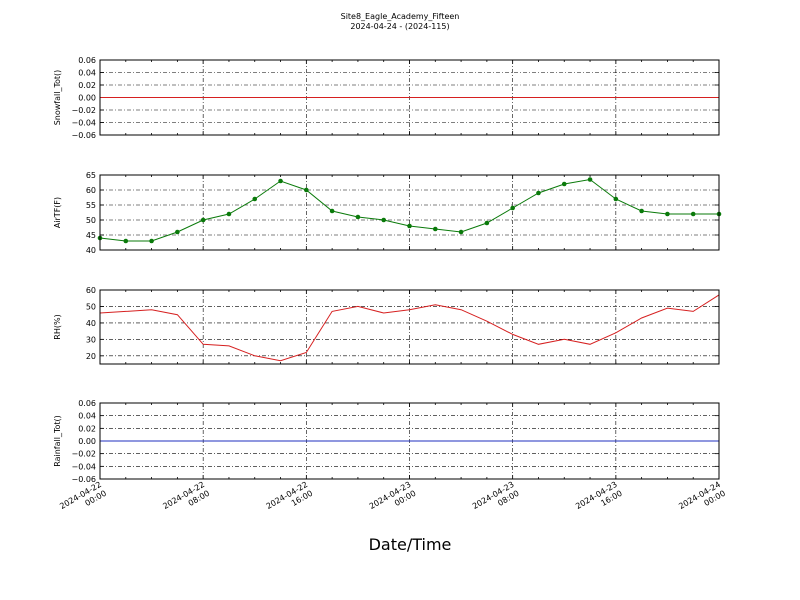 Image resolution: width=800 pixels, height=600 pixels. I want to click on chart-title: Site8_Eagle_Academy_Fifteen, so click(400, 16).